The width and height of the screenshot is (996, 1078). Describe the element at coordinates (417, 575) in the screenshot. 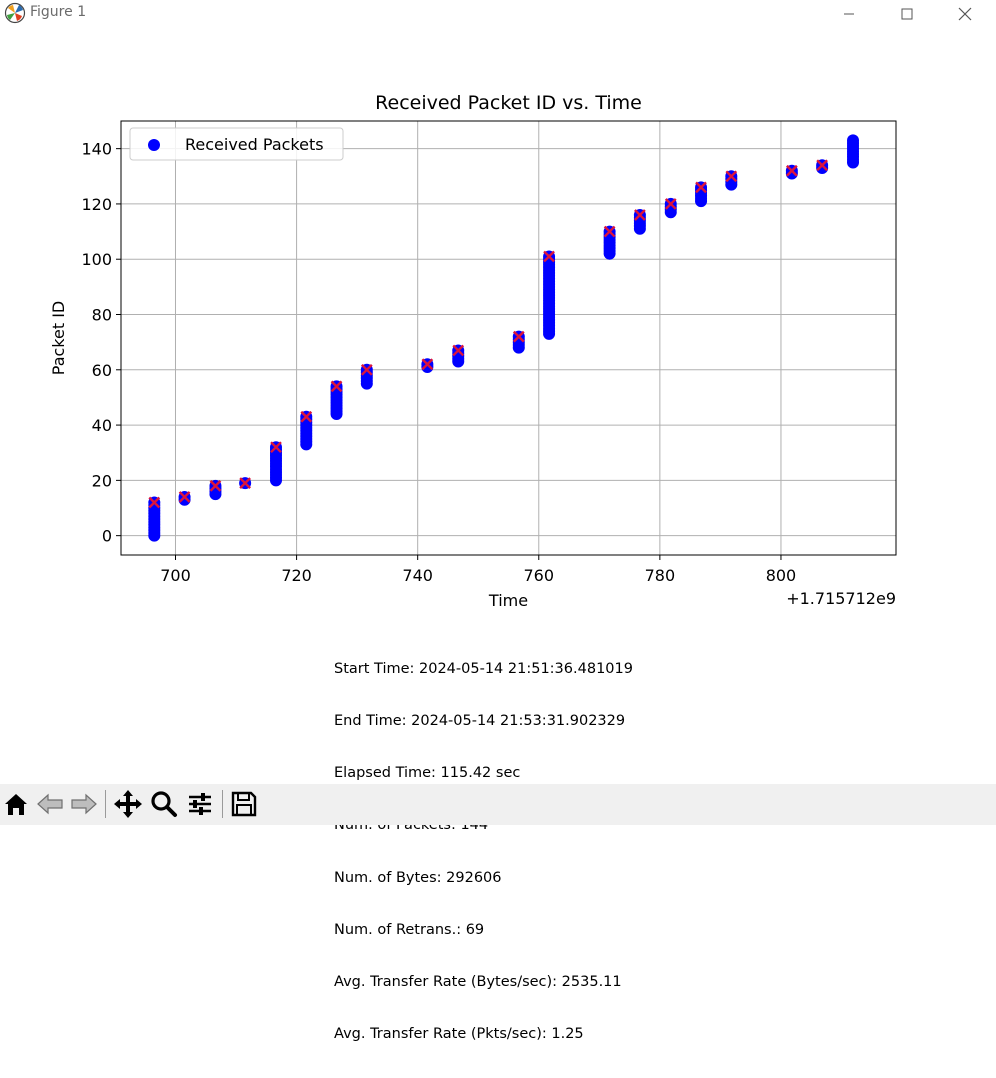

I see `x-tick-label: 740` at that location.